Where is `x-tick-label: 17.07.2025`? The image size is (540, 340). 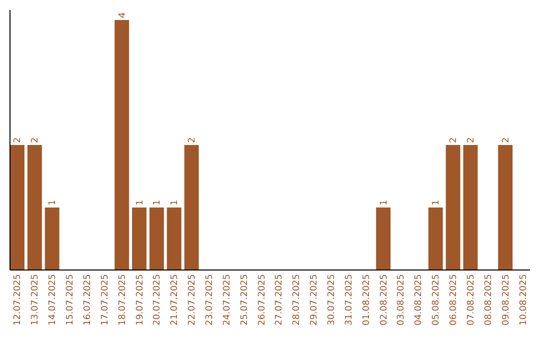
x-tick-label: 17.07.2025 is located at coordinates (105, 300).